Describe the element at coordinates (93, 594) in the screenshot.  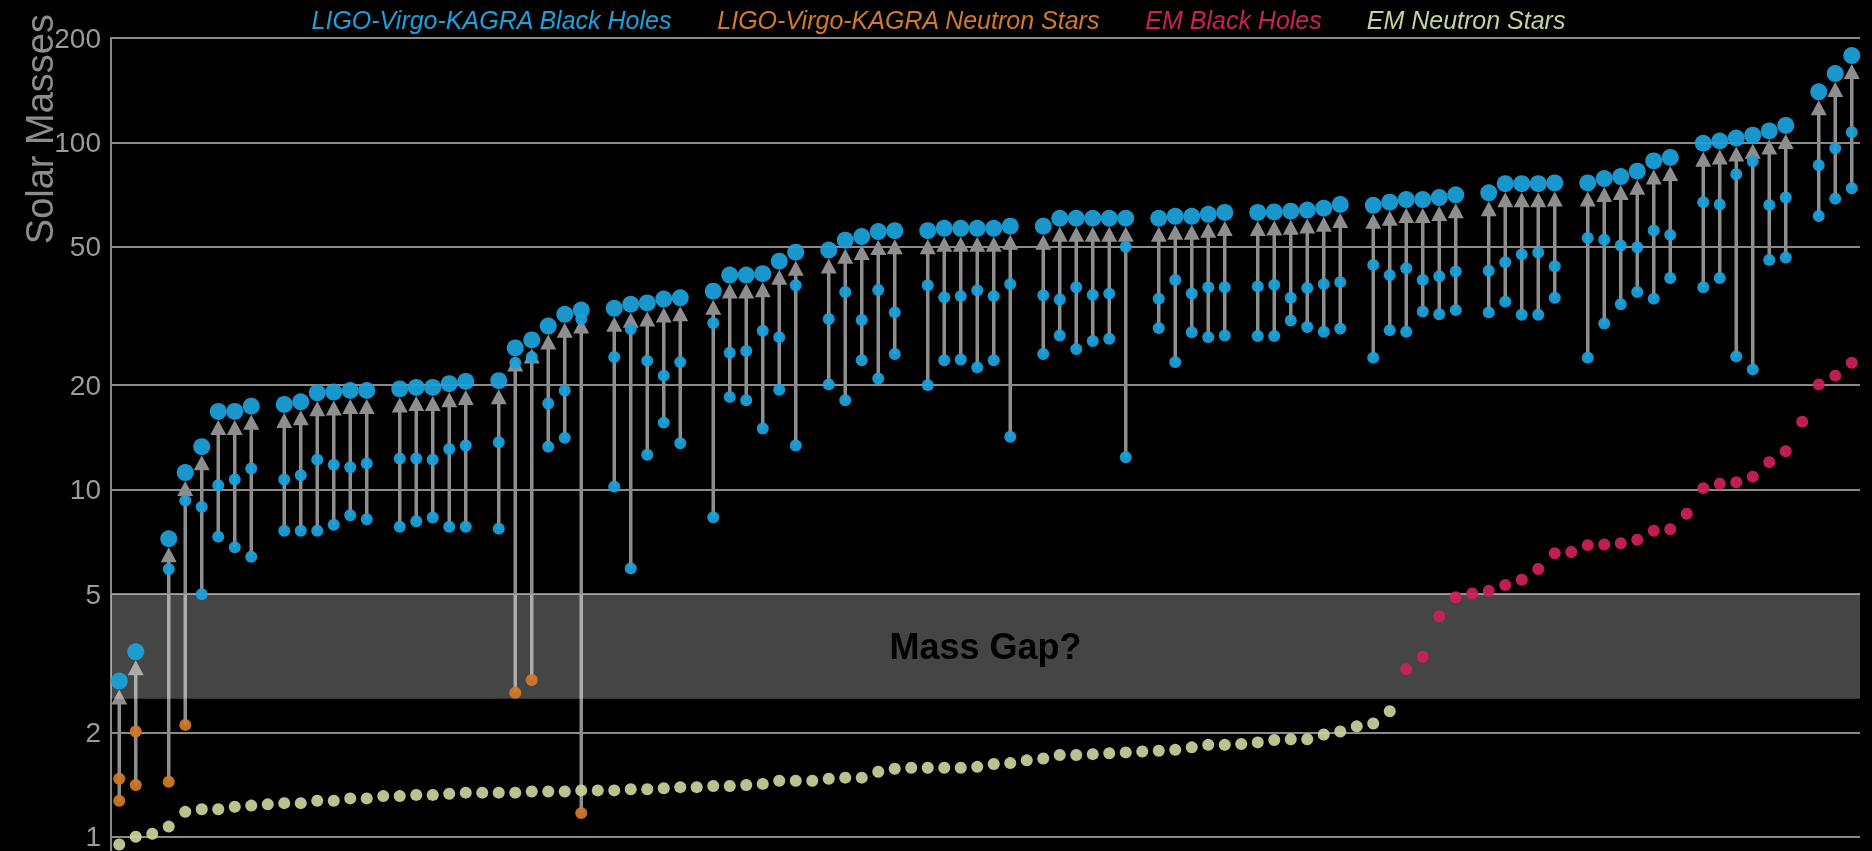
I see `y-tick-label: 5` at that location.